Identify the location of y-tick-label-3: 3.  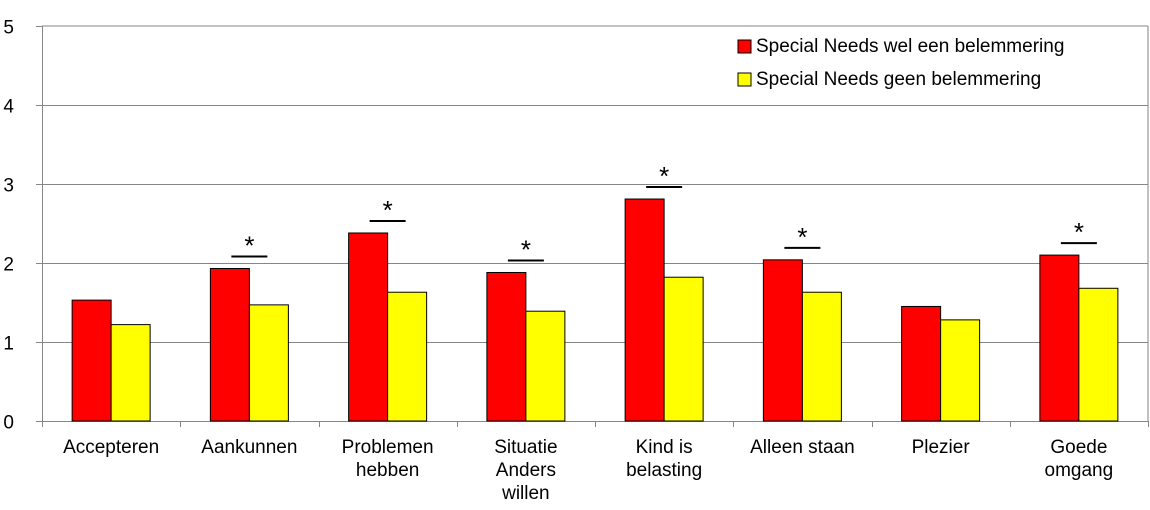
(8, 186).